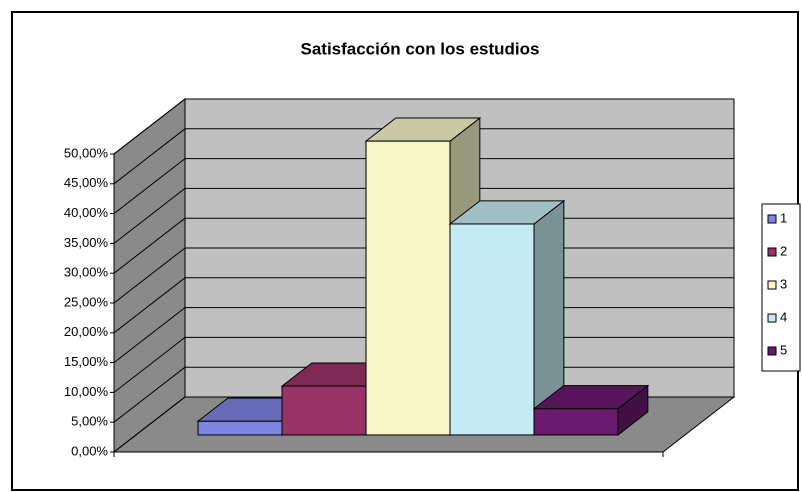  I want to click on y-tick-label: 0,00%, so click(89, 450).